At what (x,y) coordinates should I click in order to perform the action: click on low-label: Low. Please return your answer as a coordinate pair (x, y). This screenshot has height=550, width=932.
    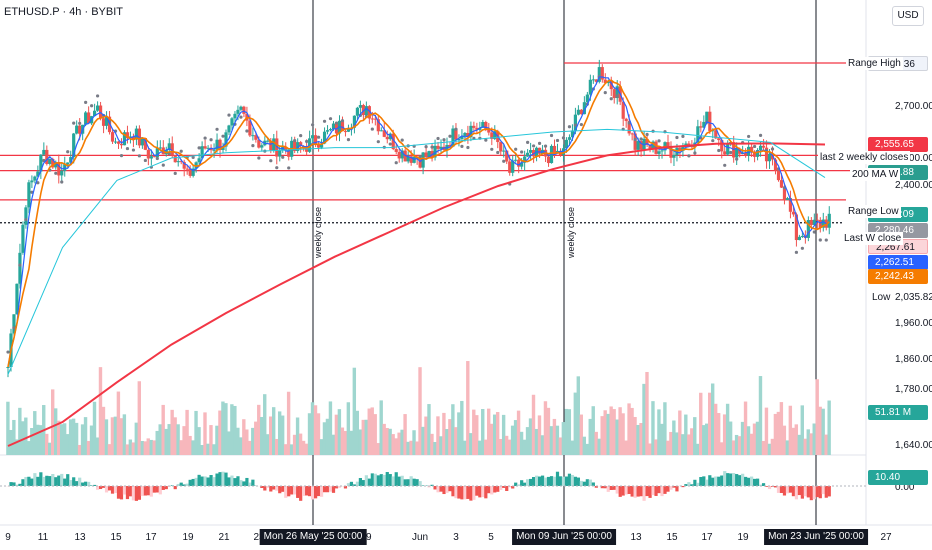
    Looking at the image, I should click on (881, 297).